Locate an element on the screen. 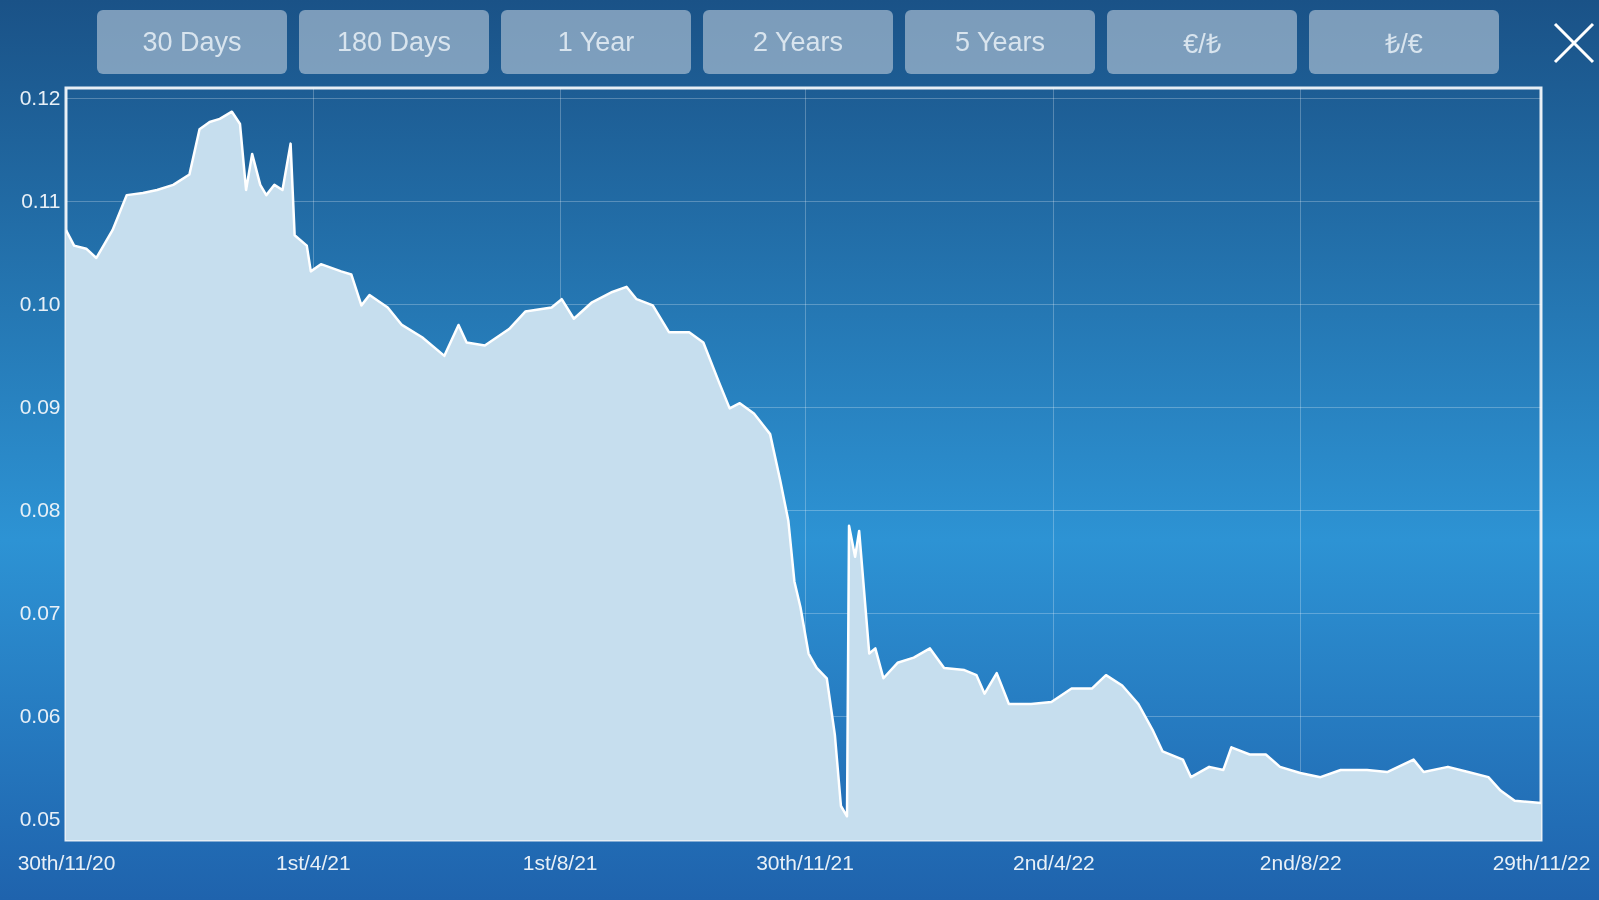 The width and height of the screenshot is (1599, 900). text: 30 Days is located at coordinates (192, 42).